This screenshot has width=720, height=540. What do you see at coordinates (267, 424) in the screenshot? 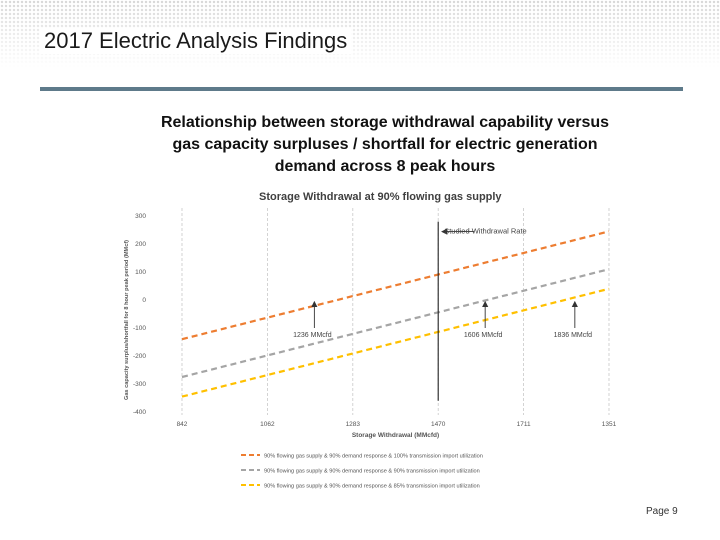
I see `x-tick-label: 1062` at bounding box center [267, 424].